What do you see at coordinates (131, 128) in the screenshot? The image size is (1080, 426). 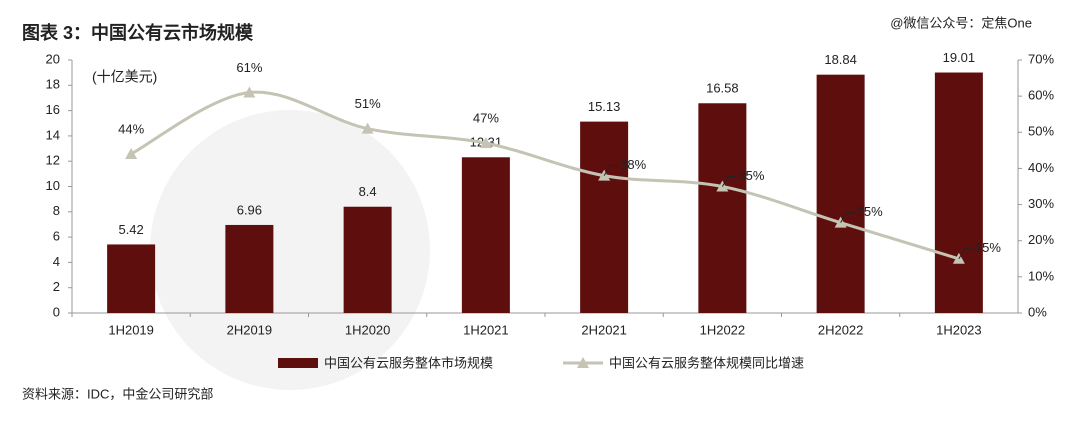 I see `line-value-label: 44%` at bounding box center [131, 128].